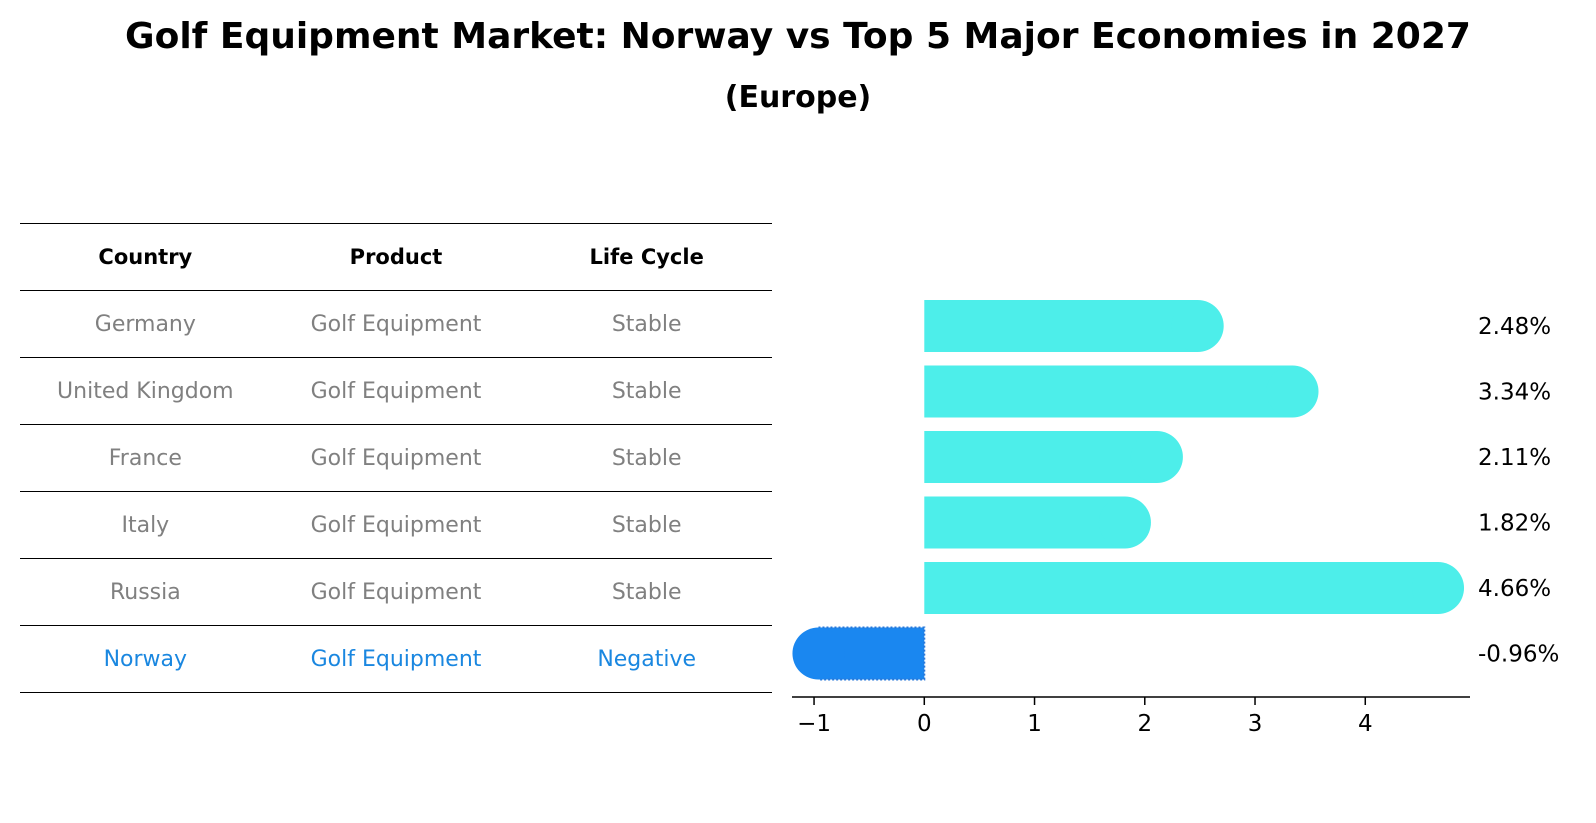  I want to click on table-row-highlight: Norway Golf Equipment Negative, so click(396, 659).